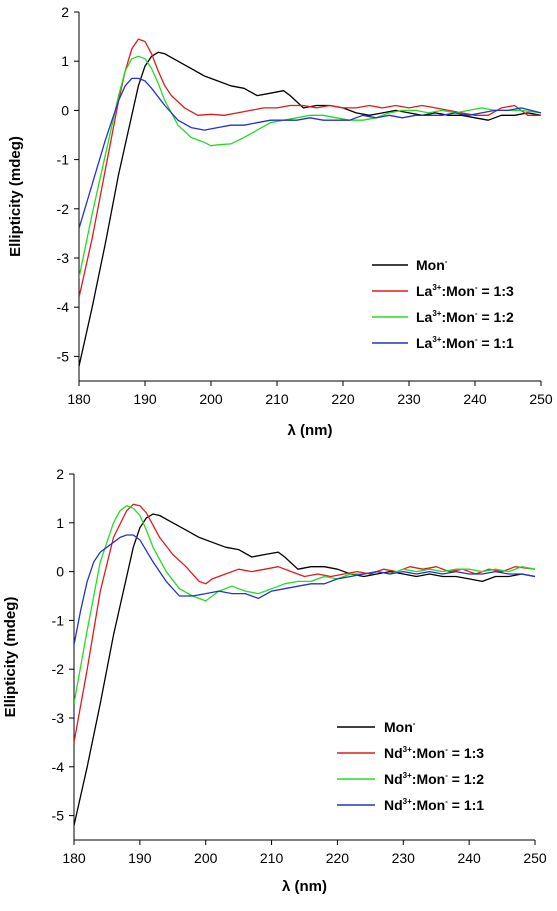  I want to click on legend-label: La3+:Mon- = 1:3, so click(465, 291).